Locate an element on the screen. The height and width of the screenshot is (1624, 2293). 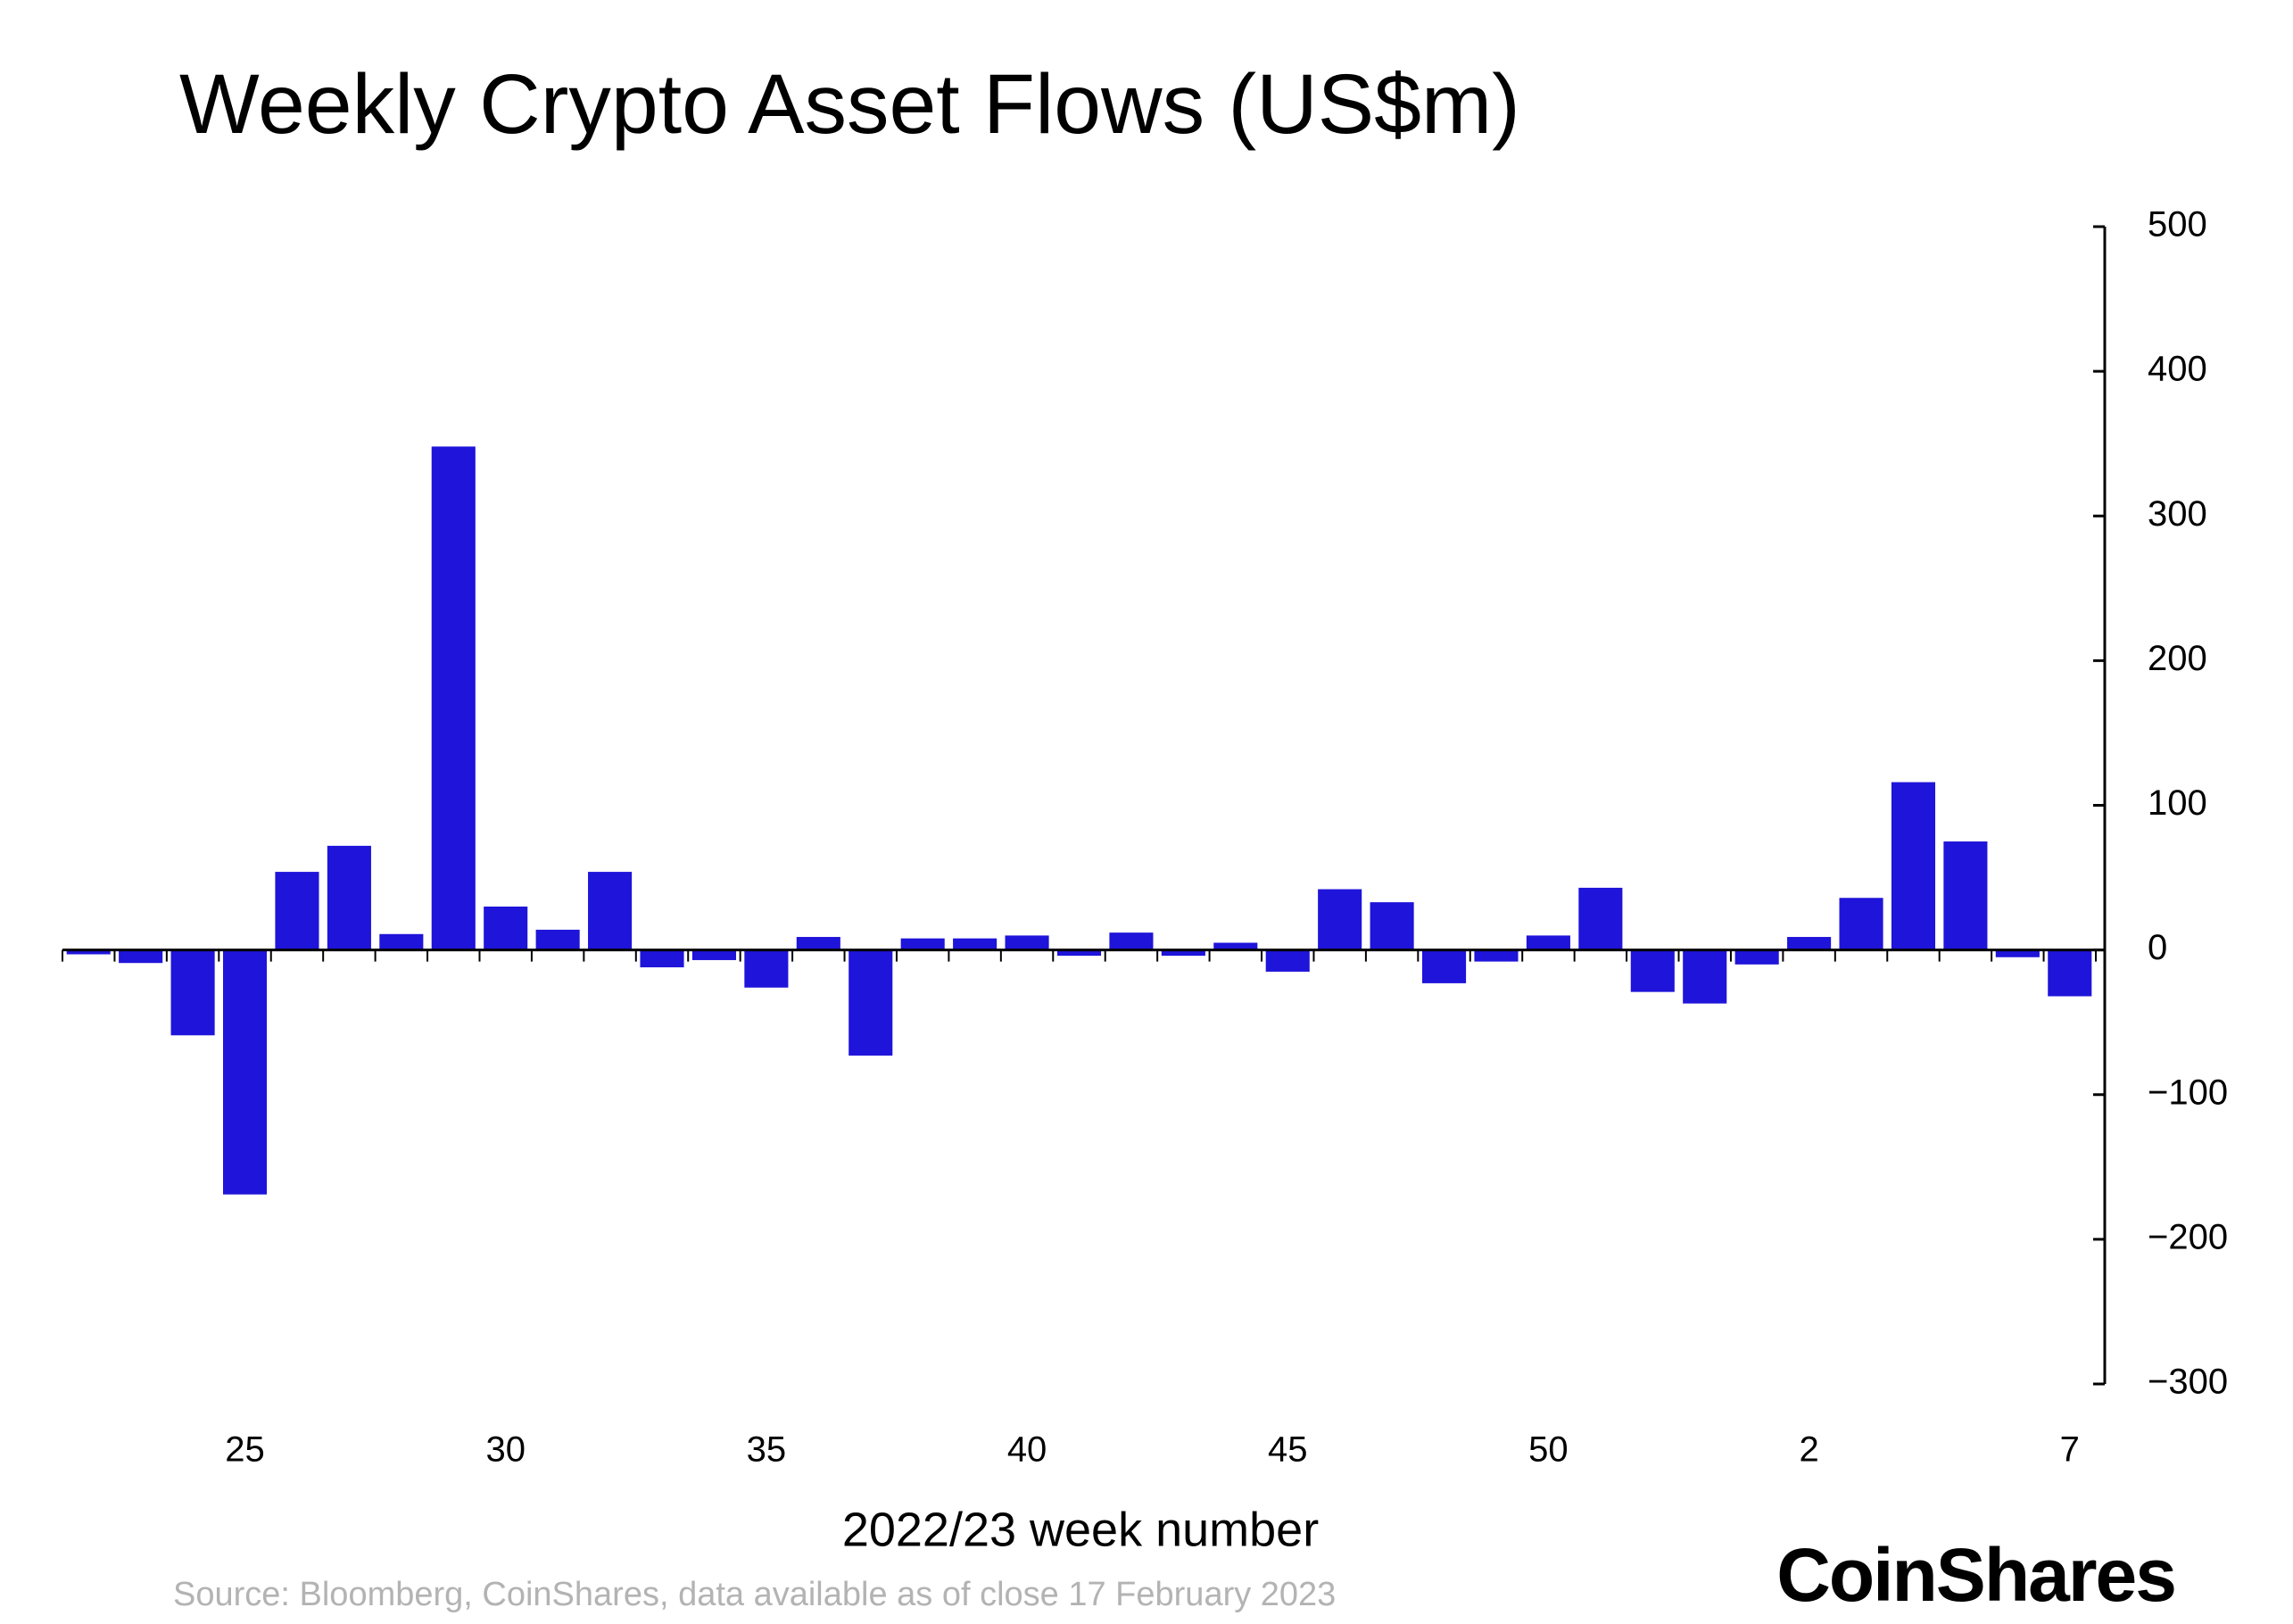
x-tick-label: 45 is located at coordinates (1288, 1450).